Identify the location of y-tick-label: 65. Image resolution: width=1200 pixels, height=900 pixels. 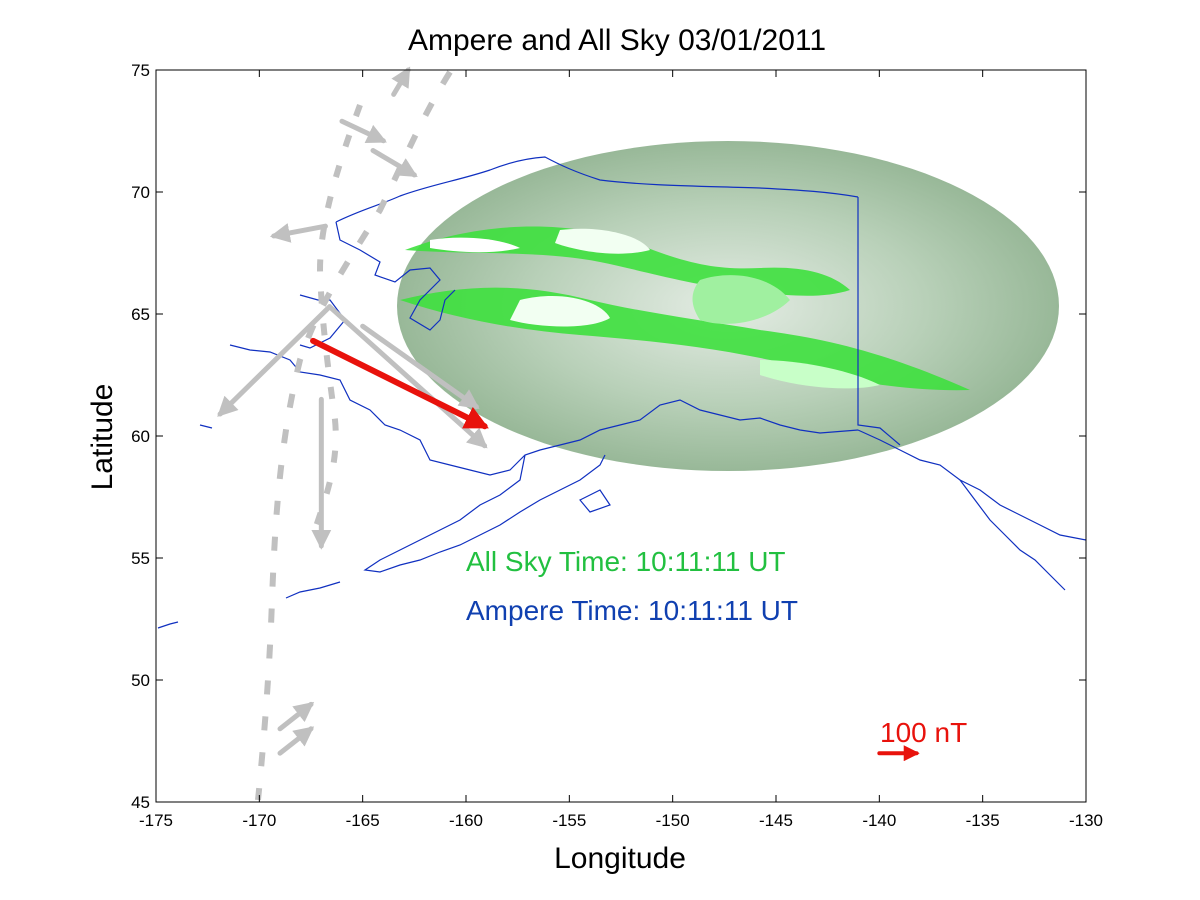
(140, 314).